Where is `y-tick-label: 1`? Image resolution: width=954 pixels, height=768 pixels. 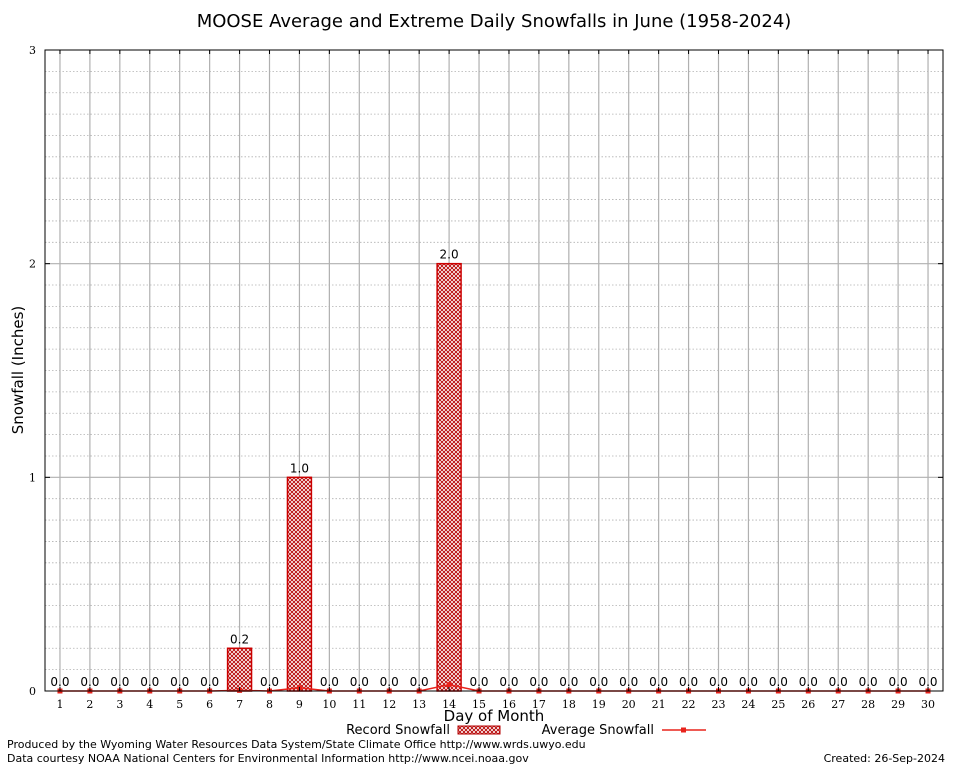
y-tick-label: 1 is located at coordinates (32, 477).